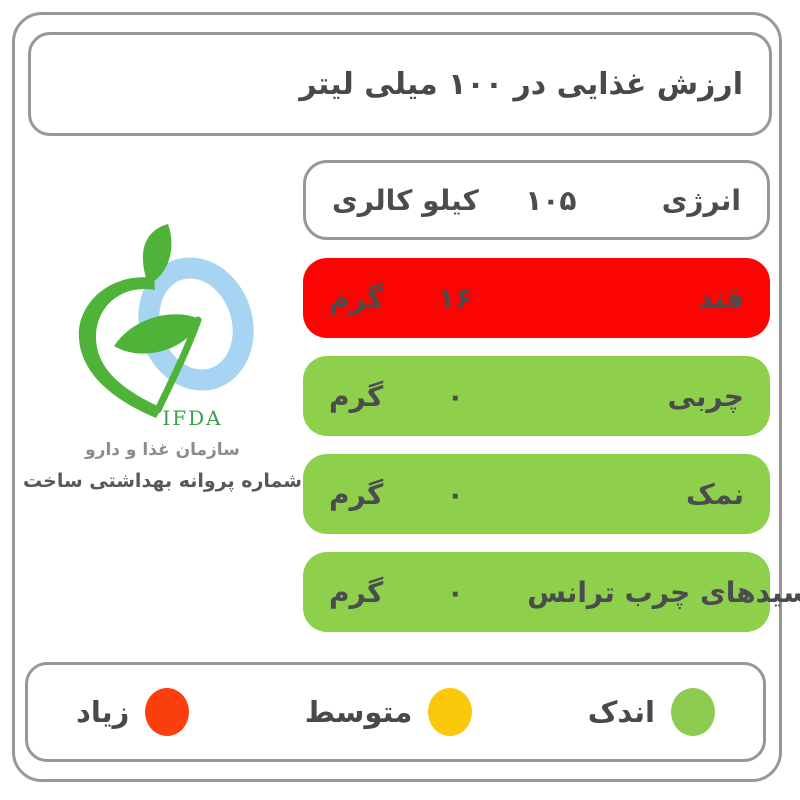  Describe the element at coordinates (162, 450) in the screenshot. I see `ifda-org-name: سازمان غذا و دارو` at that location.